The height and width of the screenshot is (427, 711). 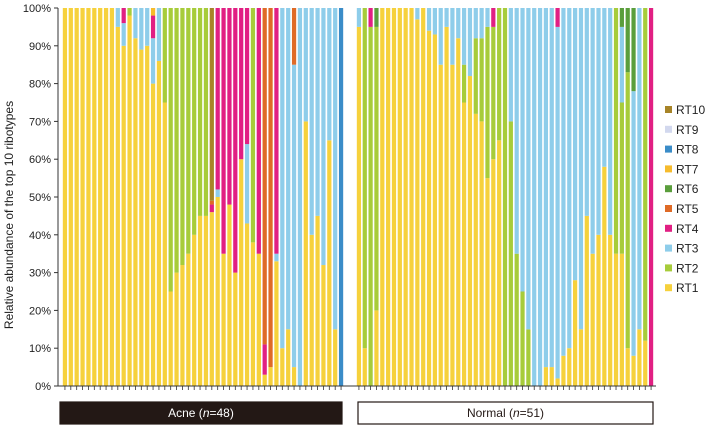 What do you see at coordinates (639, 357) in the screenshot?
I see `normal-bar-49-rt1` at bounding box center [639, 357].